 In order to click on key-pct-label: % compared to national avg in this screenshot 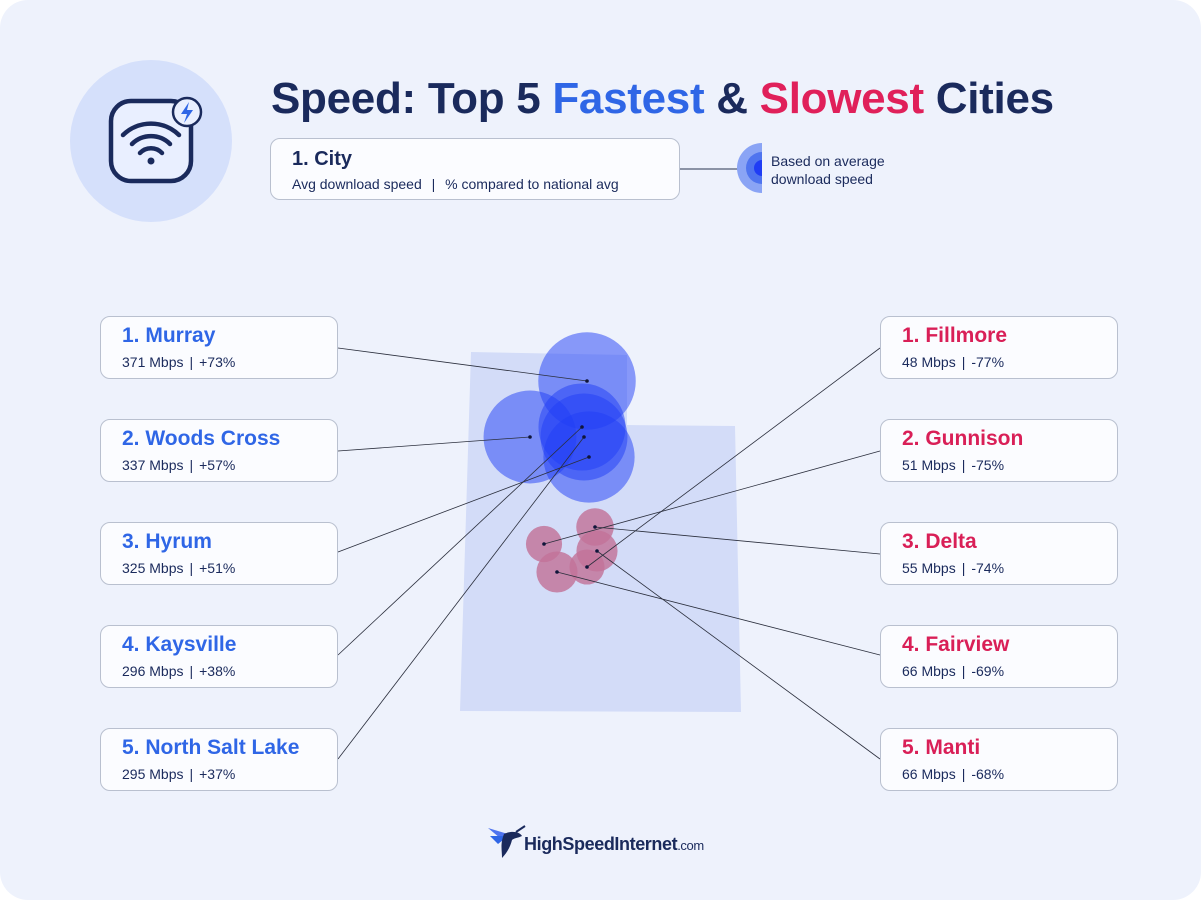, I will do `click(532, 184)`.